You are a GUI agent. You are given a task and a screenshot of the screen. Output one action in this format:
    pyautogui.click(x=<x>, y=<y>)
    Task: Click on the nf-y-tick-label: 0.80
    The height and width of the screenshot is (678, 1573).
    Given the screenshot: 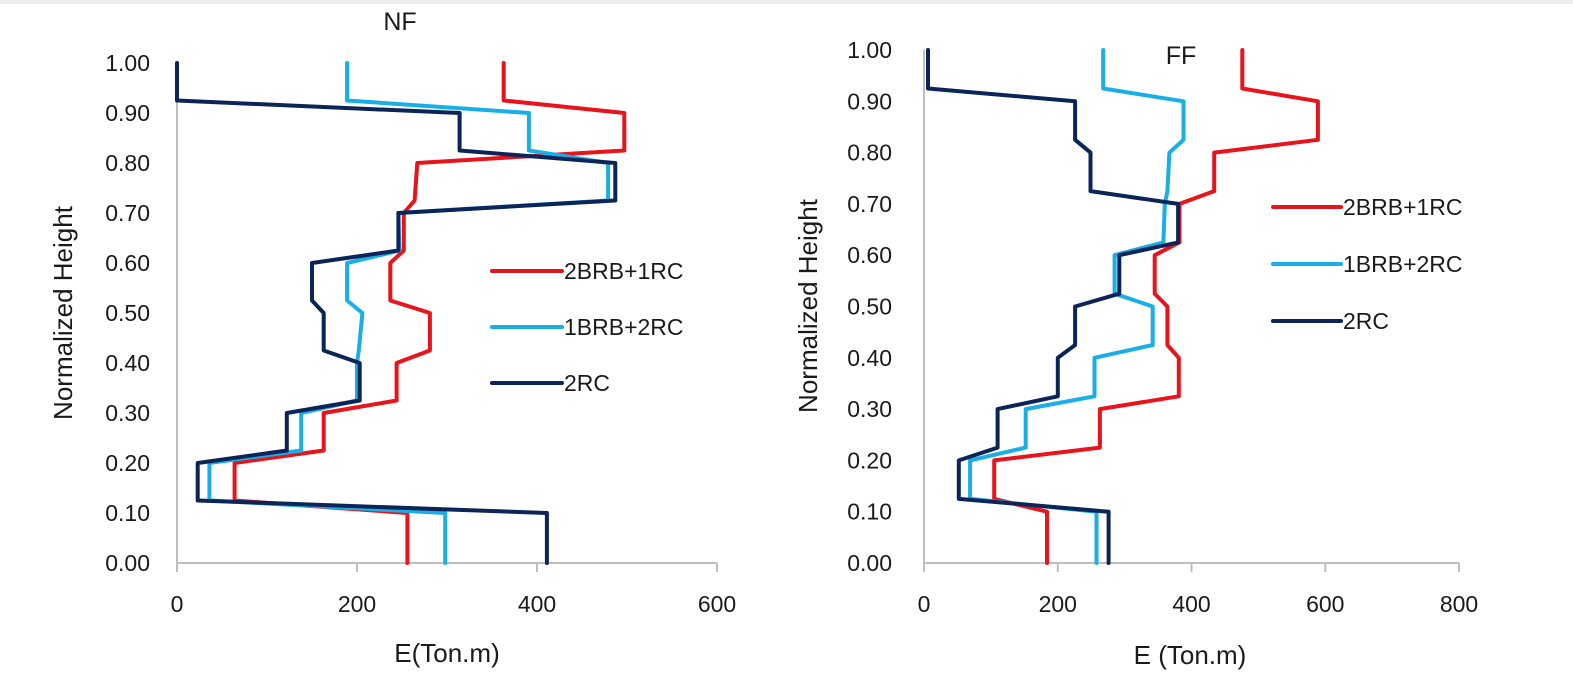 What is the action you would take?
    pyautogui.click(x=127, y=163)
    